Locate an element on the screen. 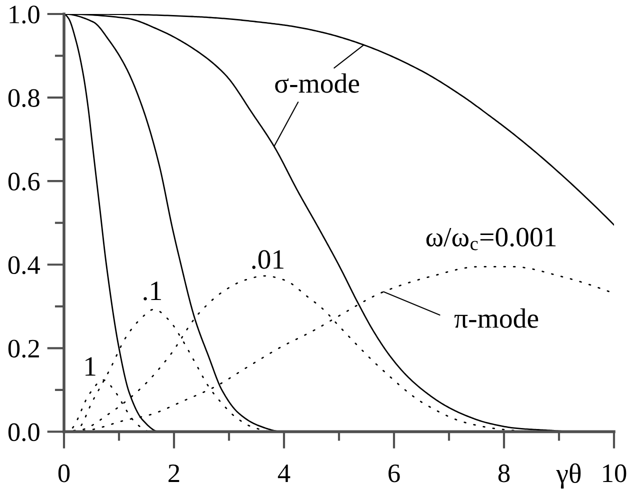 This screenshot has height=495, width=631. annotation: .01 is located at coordinates (268, 259).